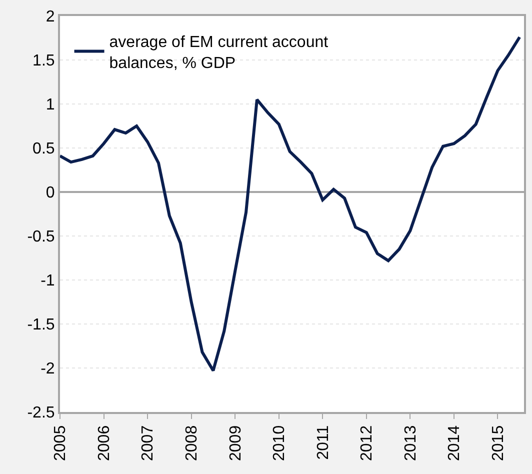 The image size is (532, 474). Describe the element at coordinates (148, 443) in the screenshot. I see `x-tick-label: 2007` at that location.